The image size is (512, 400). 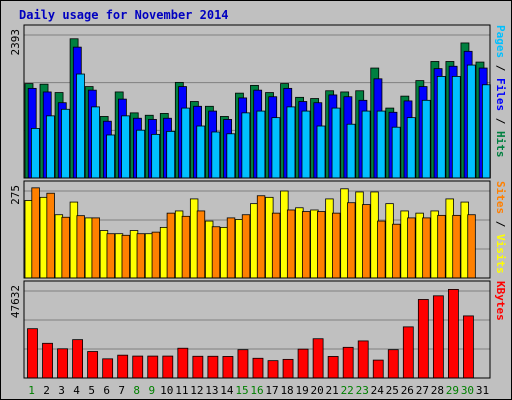 What do you see at coordinates (301, 390) in the screenshot?
I see `x-tick-label-19: 19` at bounding box center [301, 390].